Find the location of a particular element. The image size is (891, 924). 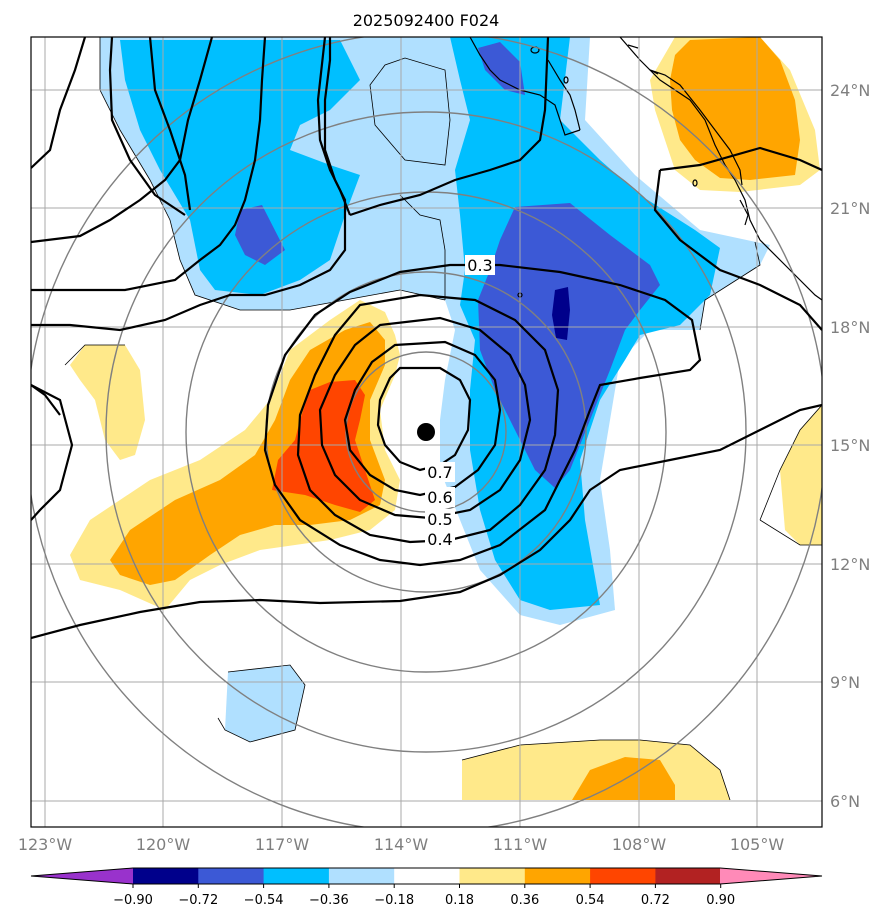

lat-tick-label: 12°N is located at coordinates (850, 564).